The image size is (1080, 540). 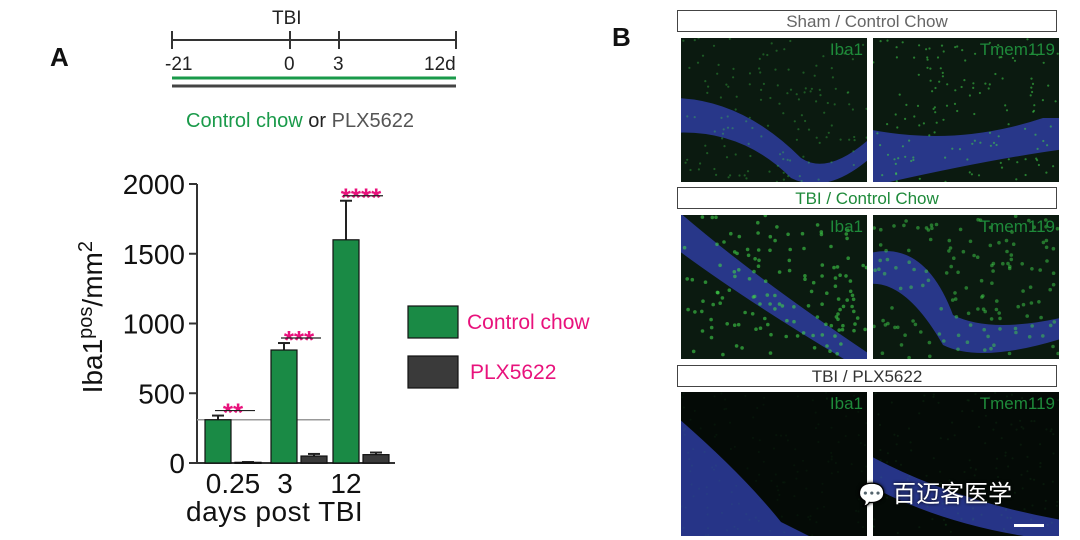 I want to click on legend-label: Control chow, so click(x=528, y=322).